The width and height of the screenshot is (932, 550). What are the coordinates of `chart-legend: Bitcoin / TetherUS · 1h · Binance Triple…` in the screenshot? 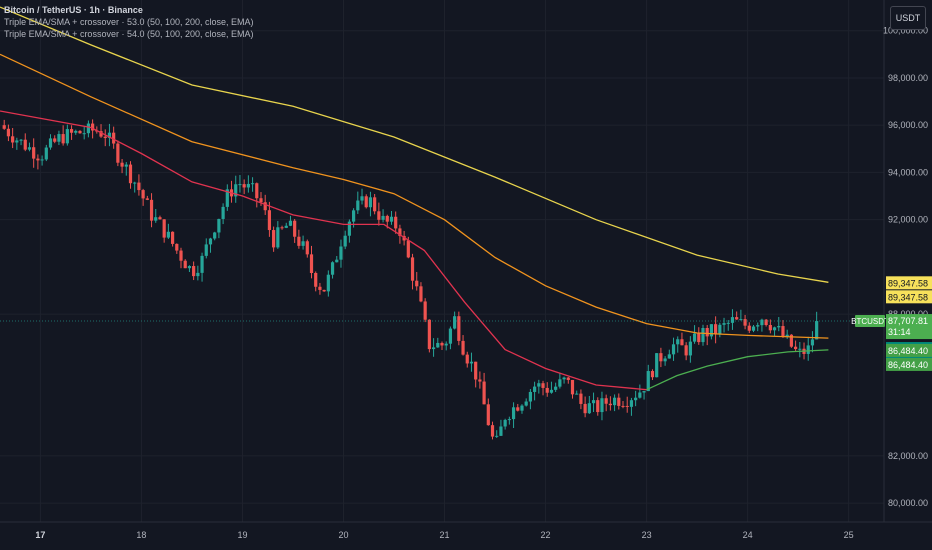 It's located at (129, 22).